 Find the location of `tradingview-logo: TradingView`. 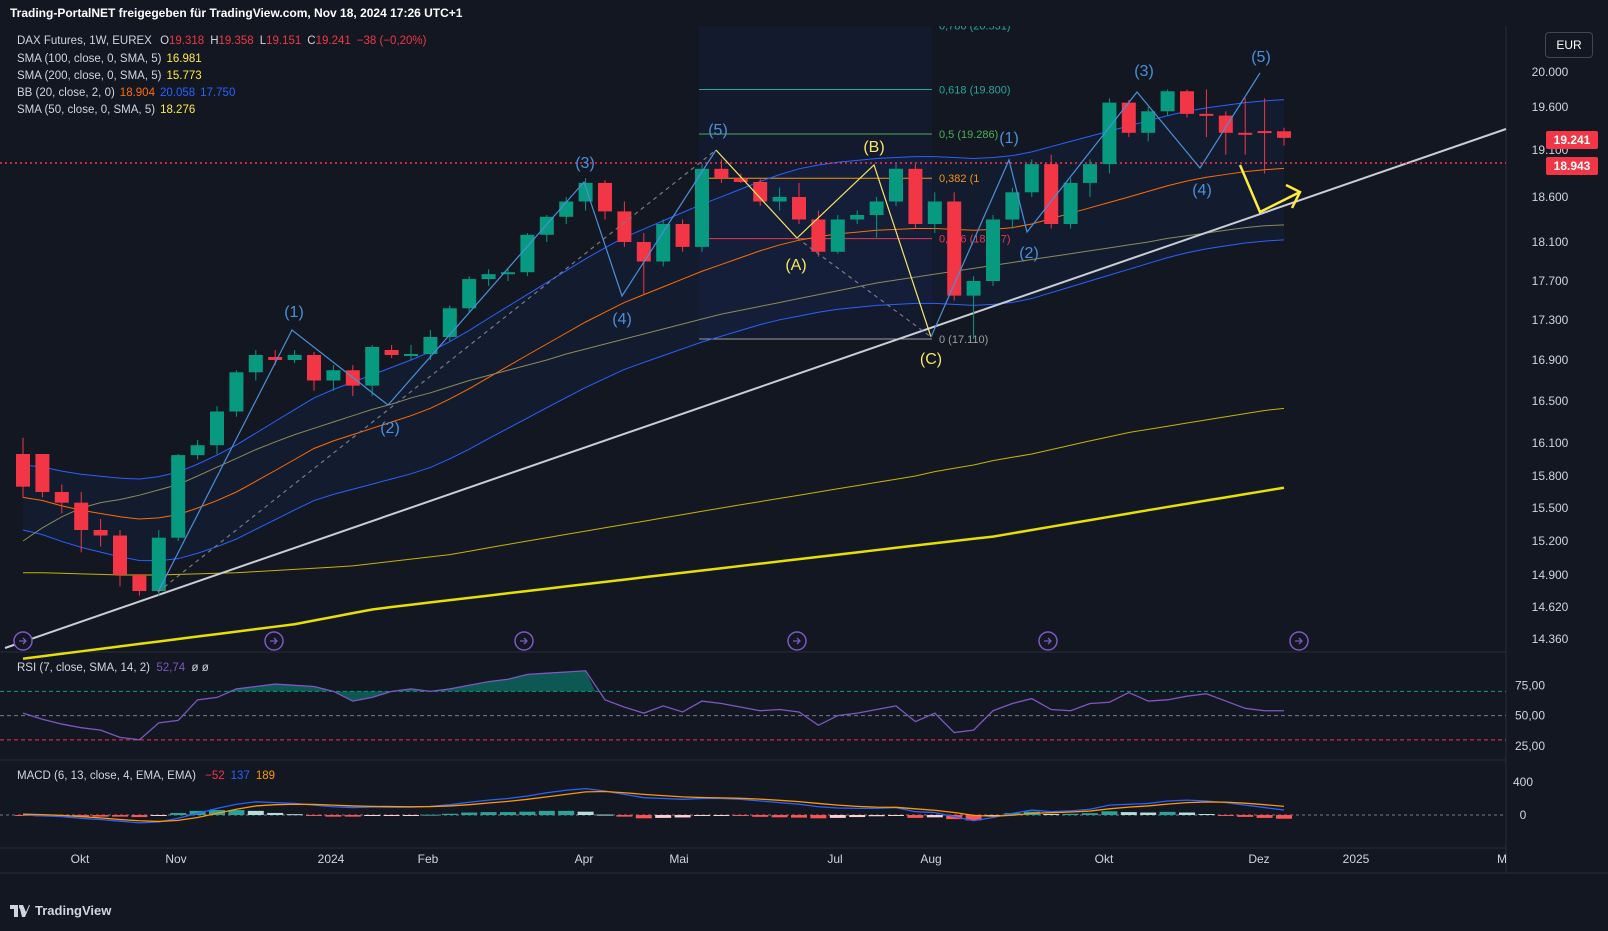

tradingview-logo: TradingView is located at coordinates (60, 910).